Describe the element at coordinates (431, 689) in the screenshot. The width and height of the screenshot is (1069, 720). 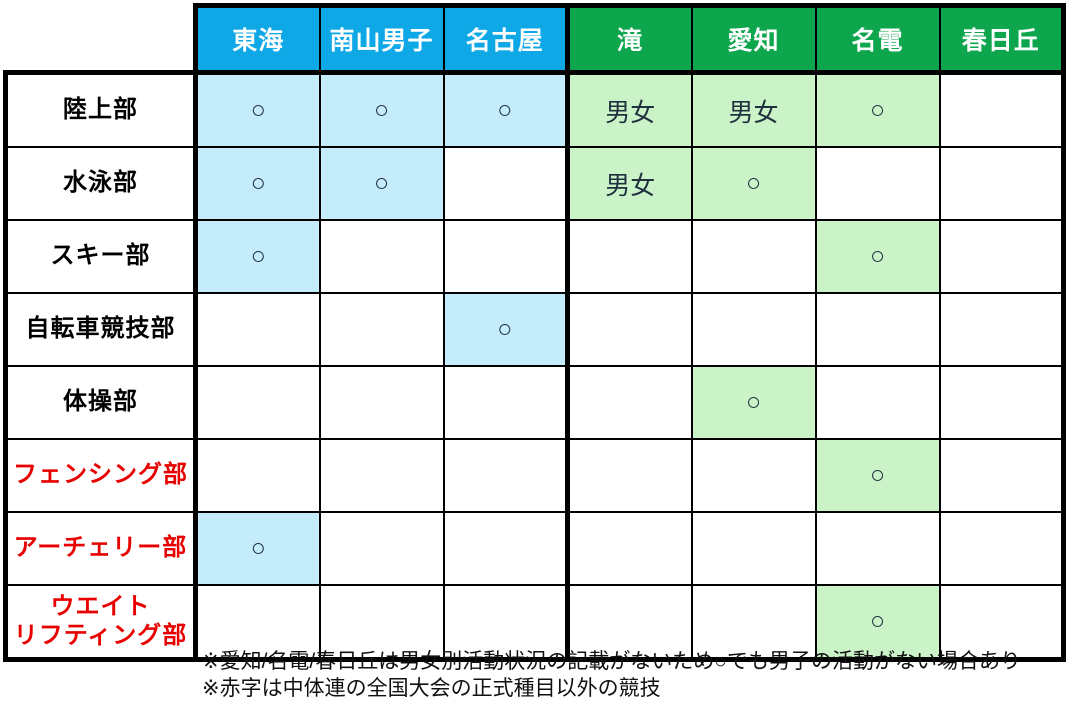
I see `footnote-red-text-disclaimer: ※赤字は中体連の全国大会の正式種目以外の競技` at that location.